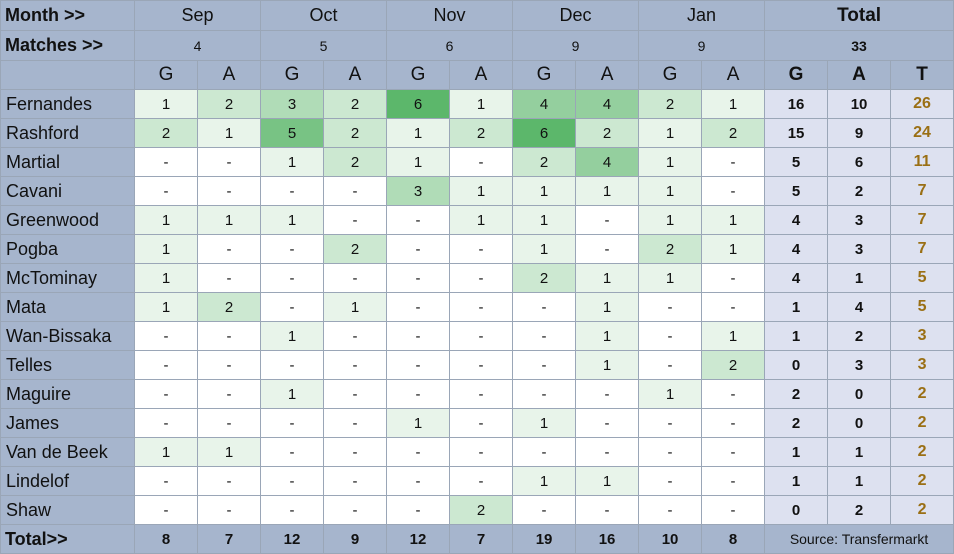 The image size is (954, 554). What do you see at coordinates (67, 45) in the screenshot?
I see `matches-label: Matches >>` at bounding box center [67, 45].